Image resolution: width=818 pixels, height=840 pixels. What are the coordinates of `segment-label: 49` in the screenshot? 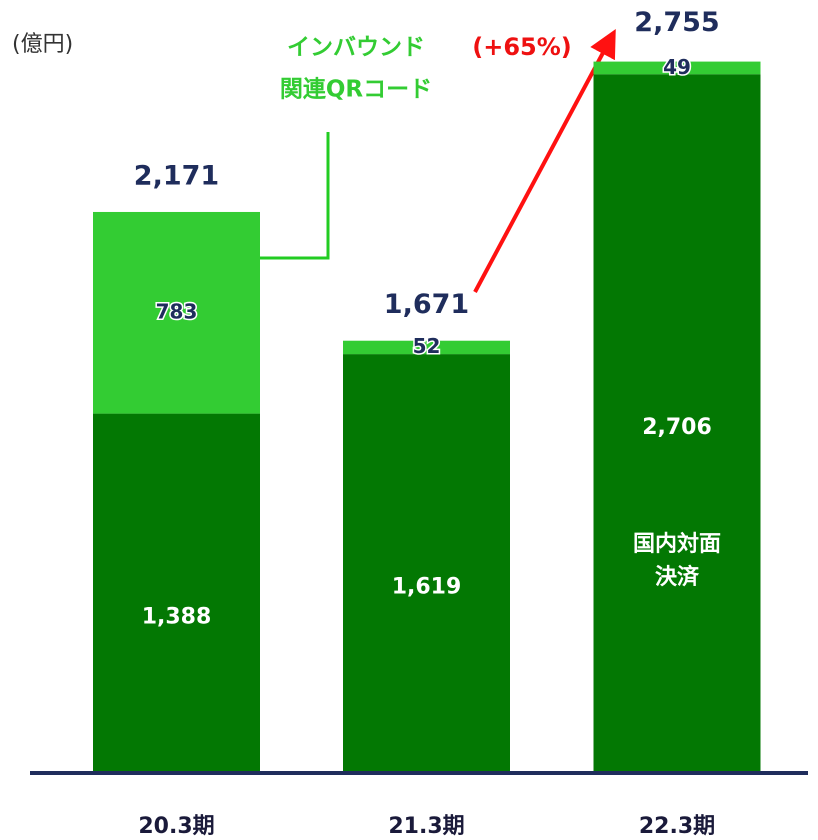 It's located at (677, 67).